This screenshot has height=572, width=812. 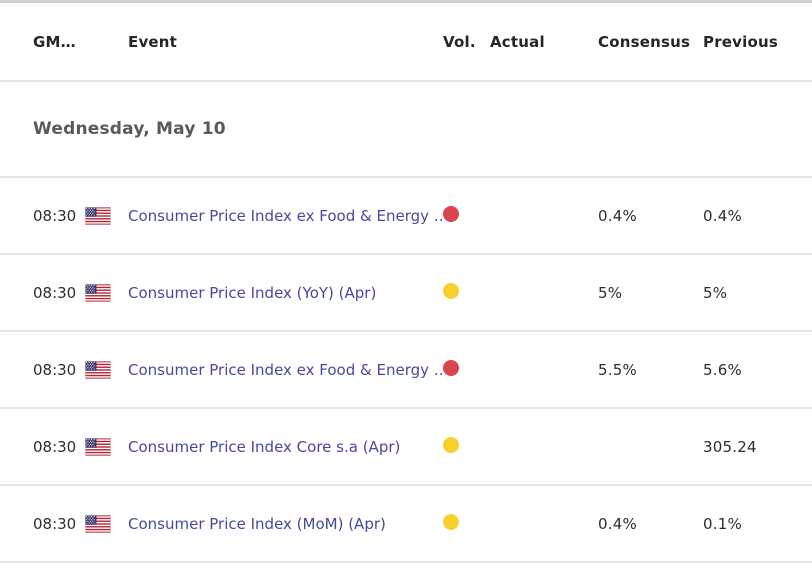 What do you see at coordinates (252, 292) in the screenshot?
I see `event-link: Consumer Price Index (YoY) (Apr)` at bounding box center [252, 292].